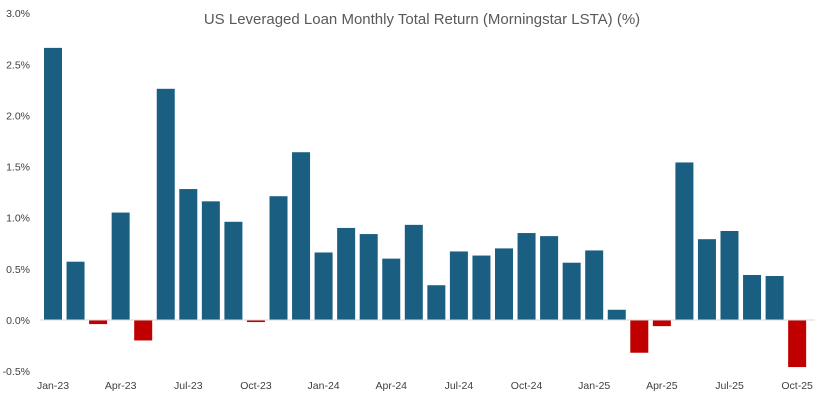 The height and width of the screenshot is (404, 829). I want to click on x-tick-label: Oct-23, so click(256, 386).